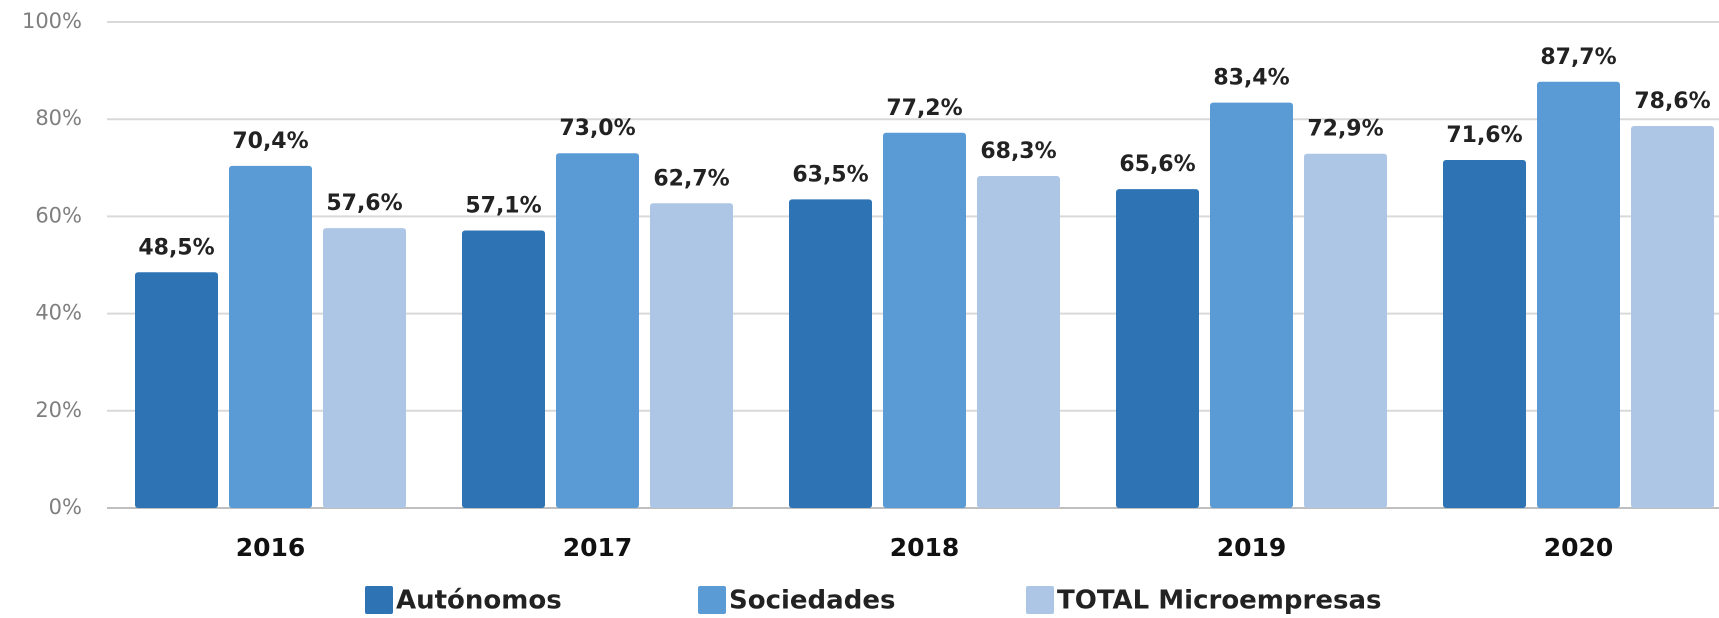 The image size is (1719, 618). What do you see at coordinates (58, 410) in the screenshot?
I see `y-tick-label: 20%` at bounding box center [58, 410].